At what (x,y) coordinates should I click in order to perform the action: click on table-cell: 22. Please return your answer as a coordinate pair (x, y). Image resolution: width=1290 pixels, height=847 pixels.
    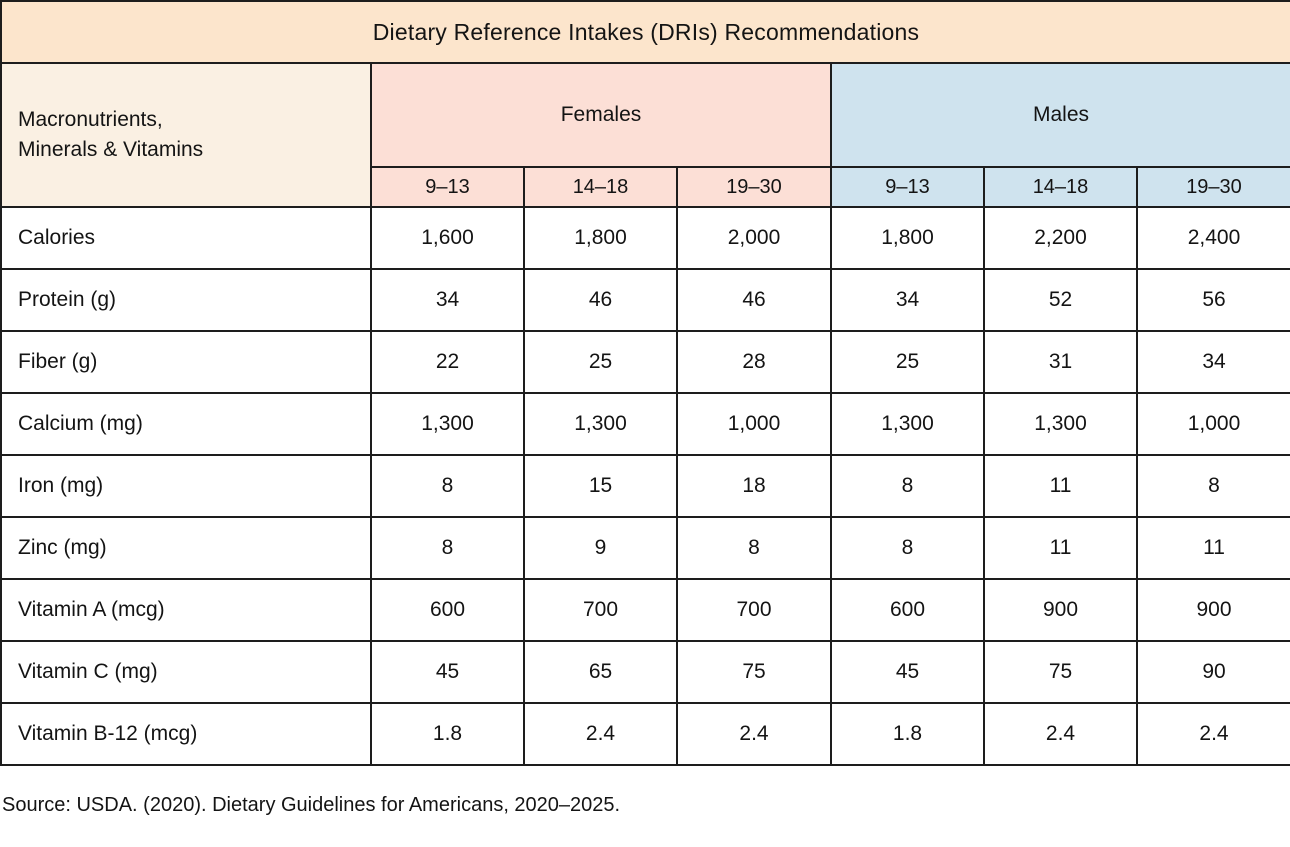
    Looking at the image, I should click on (447, 362).